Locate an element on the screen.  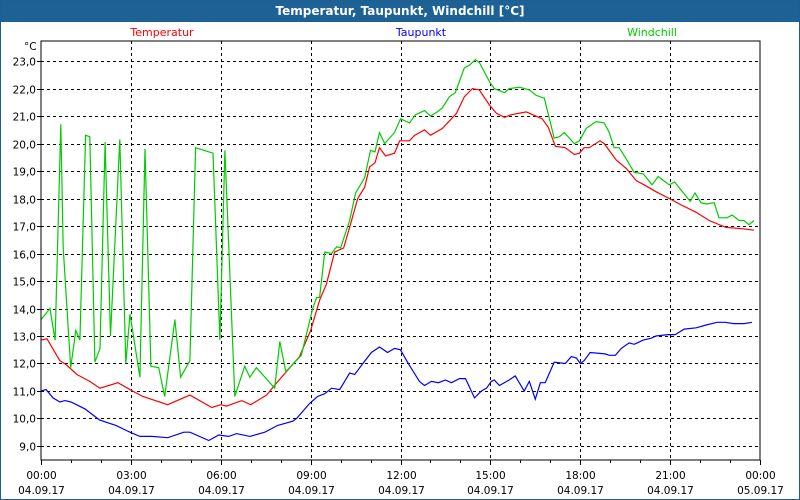
y-tick-label: 10,0 is located at coordinates (24, 420).